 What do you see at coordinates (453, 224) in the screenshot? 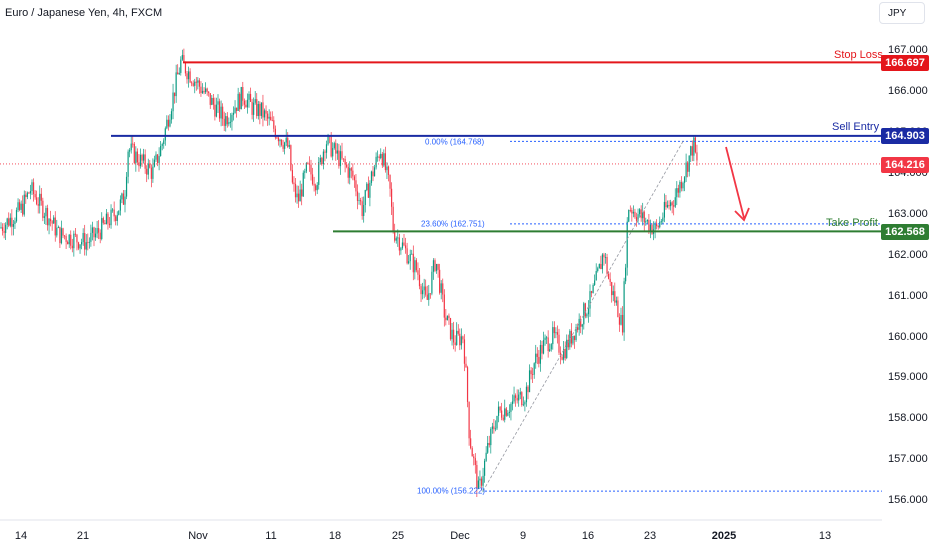
I see `fib-236-label: 23.60% (162.751)` at bounding box center [453, 224].